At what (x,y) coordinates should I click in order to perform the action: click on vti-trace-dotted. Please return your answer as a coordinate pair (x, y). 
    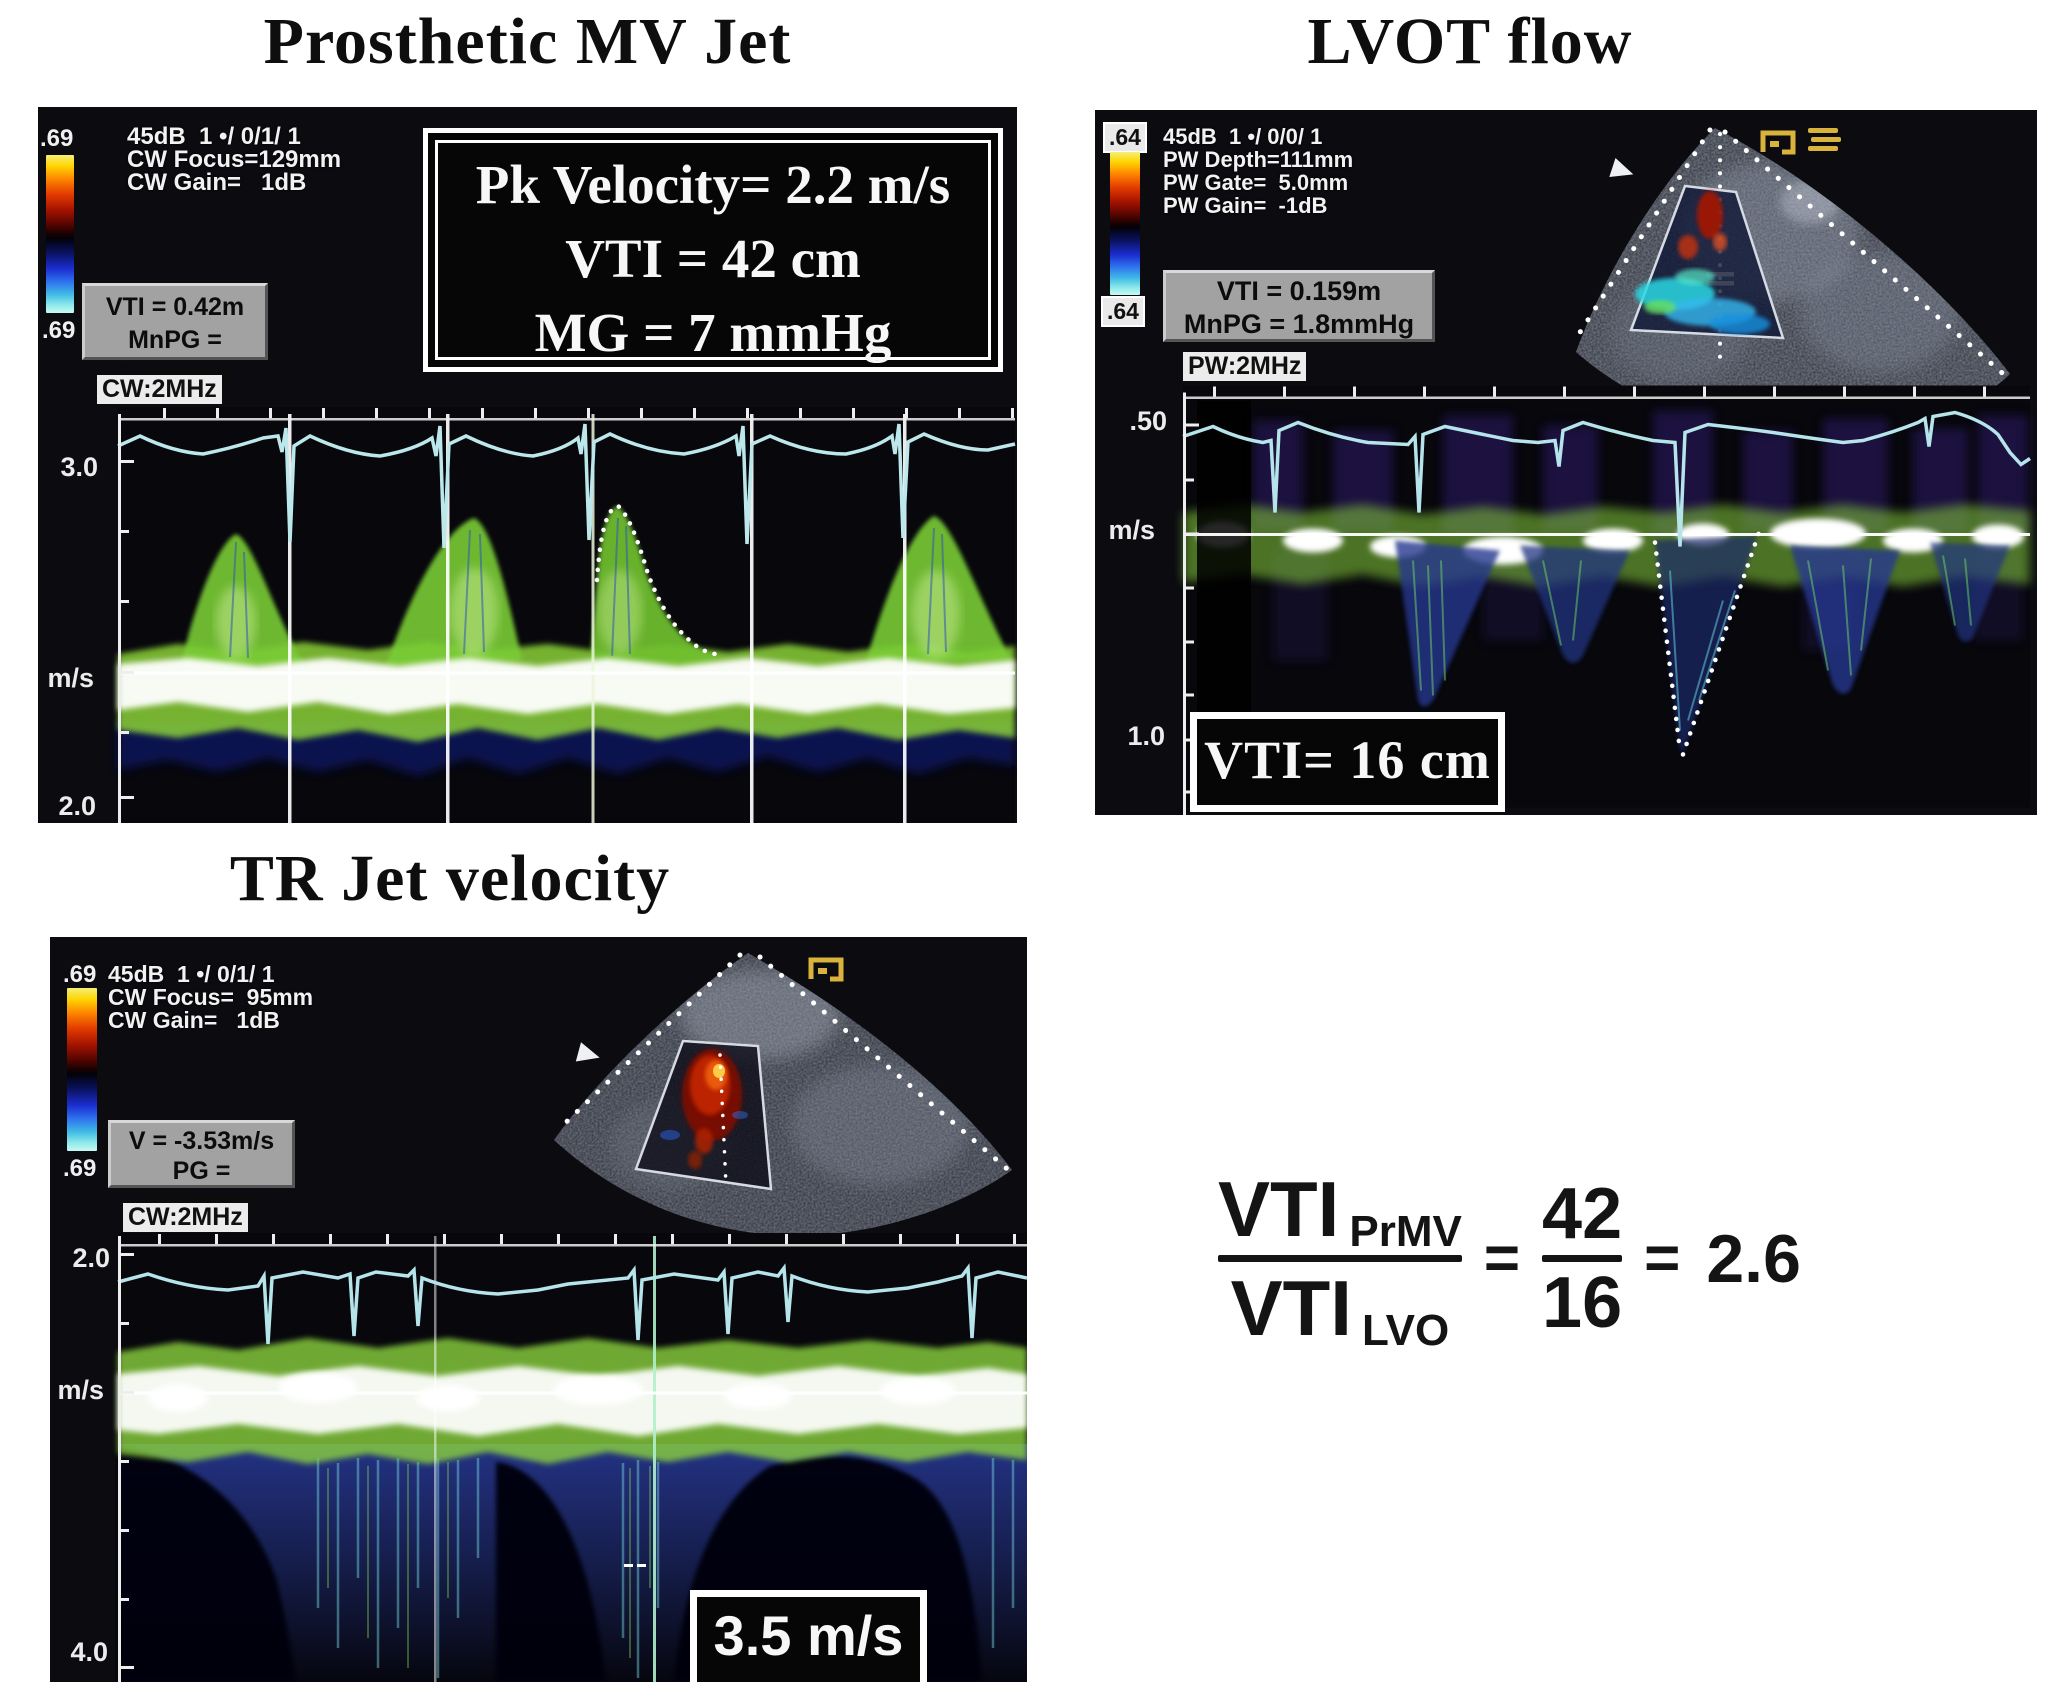
    Looking at the image, I should click on (1707, 643).